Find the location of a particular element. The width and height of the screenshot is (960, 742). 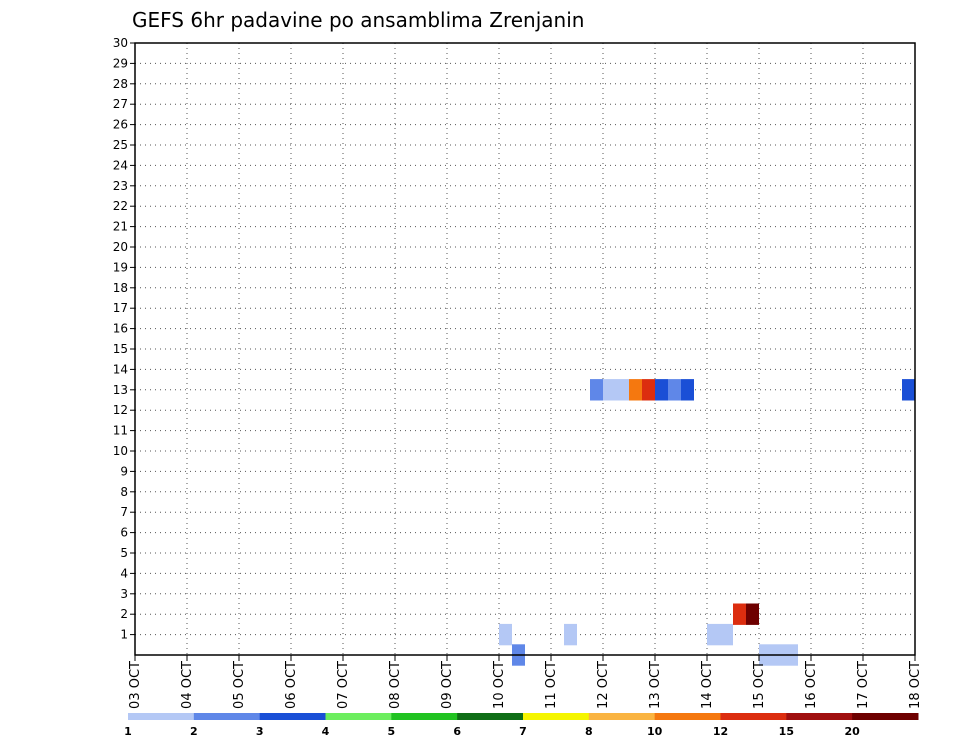

x-tick-label: 14 OCT is located at coordinates (707, 685).